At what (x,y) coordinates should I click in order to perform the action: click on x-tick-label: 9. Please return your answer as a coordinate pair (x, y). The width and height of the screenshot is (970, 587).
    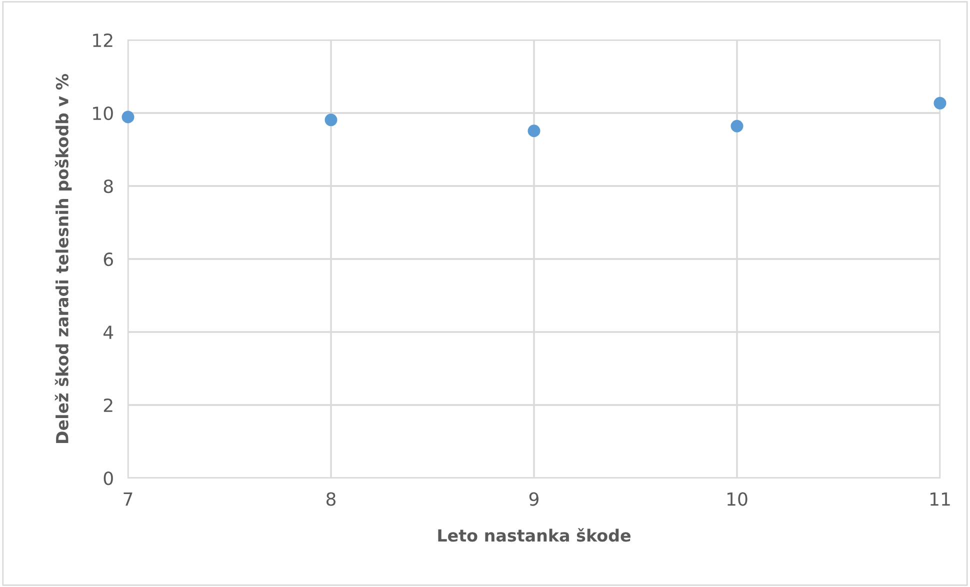
    Looking at the image, I should click on (533, 499).